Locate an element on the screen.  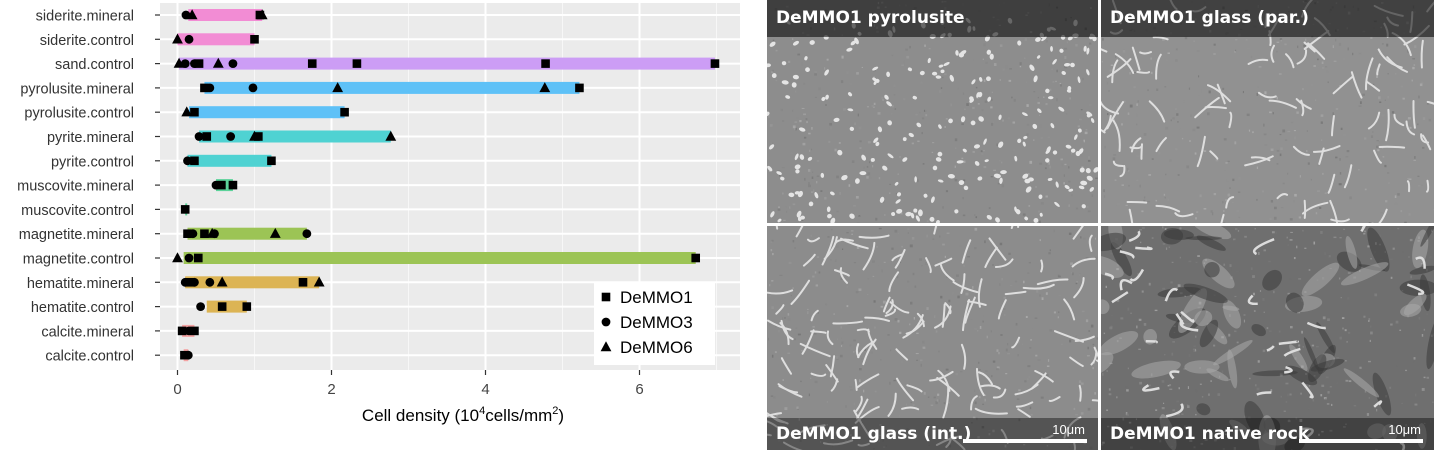
x-tick-label: 6 is located at coordinates (639, 389).